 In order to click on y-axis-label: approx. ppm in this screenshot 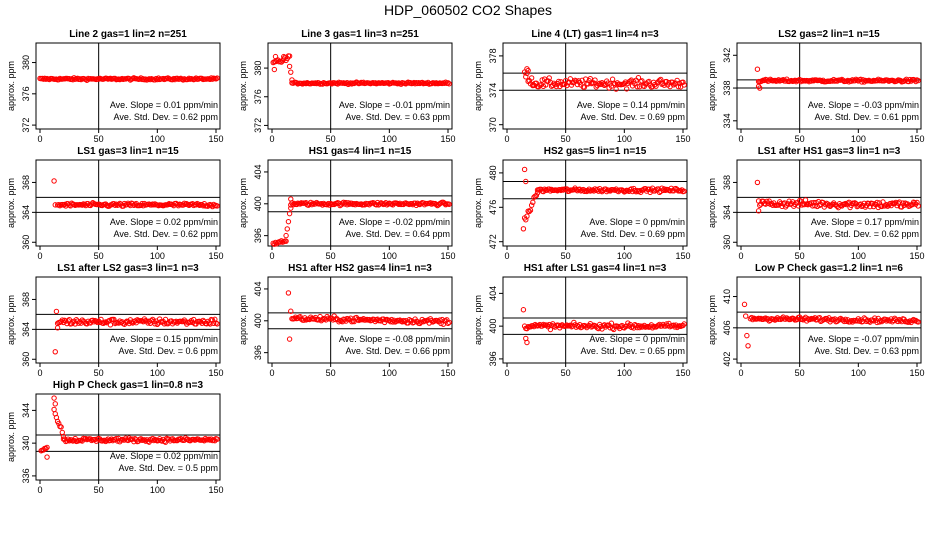, I will do `click(712, 320)`.